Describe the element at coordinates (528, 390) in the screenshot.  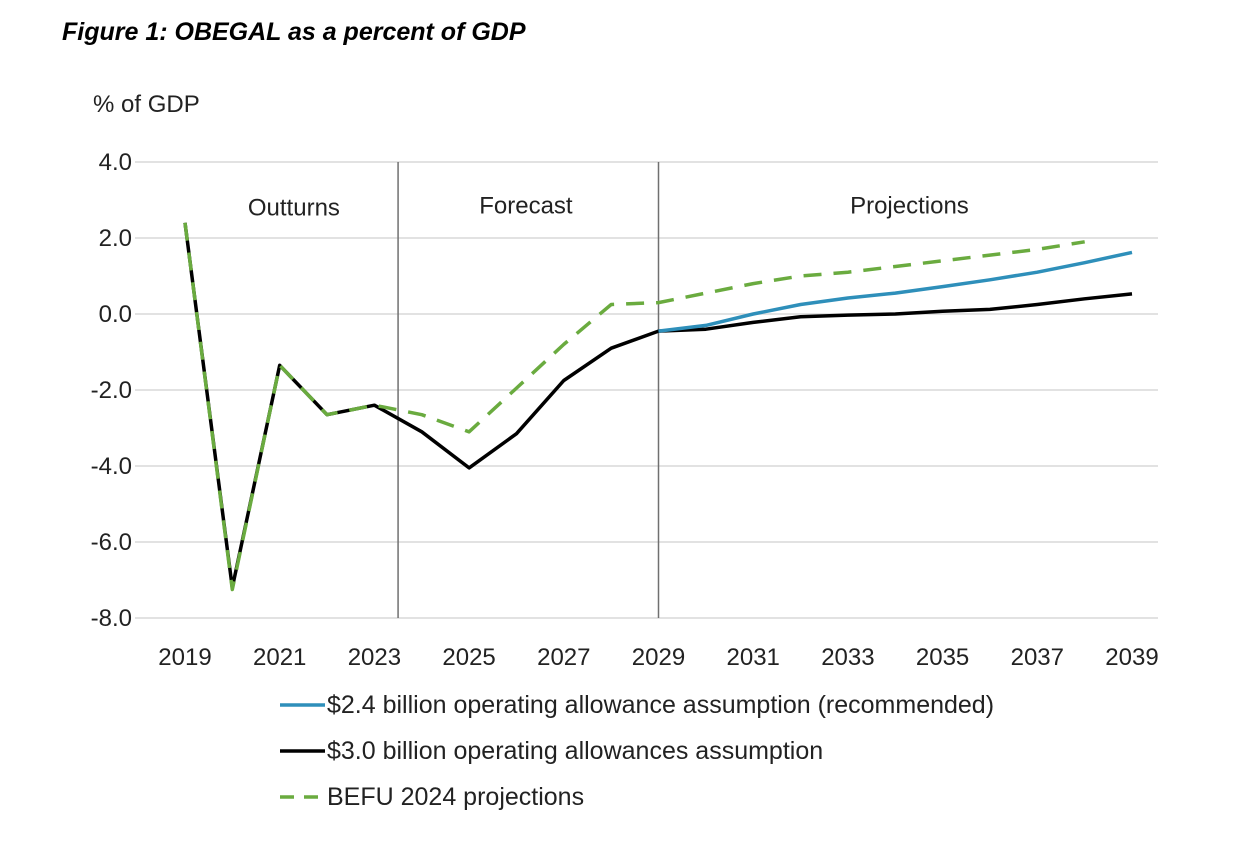
I see `period-dividers` at that location.